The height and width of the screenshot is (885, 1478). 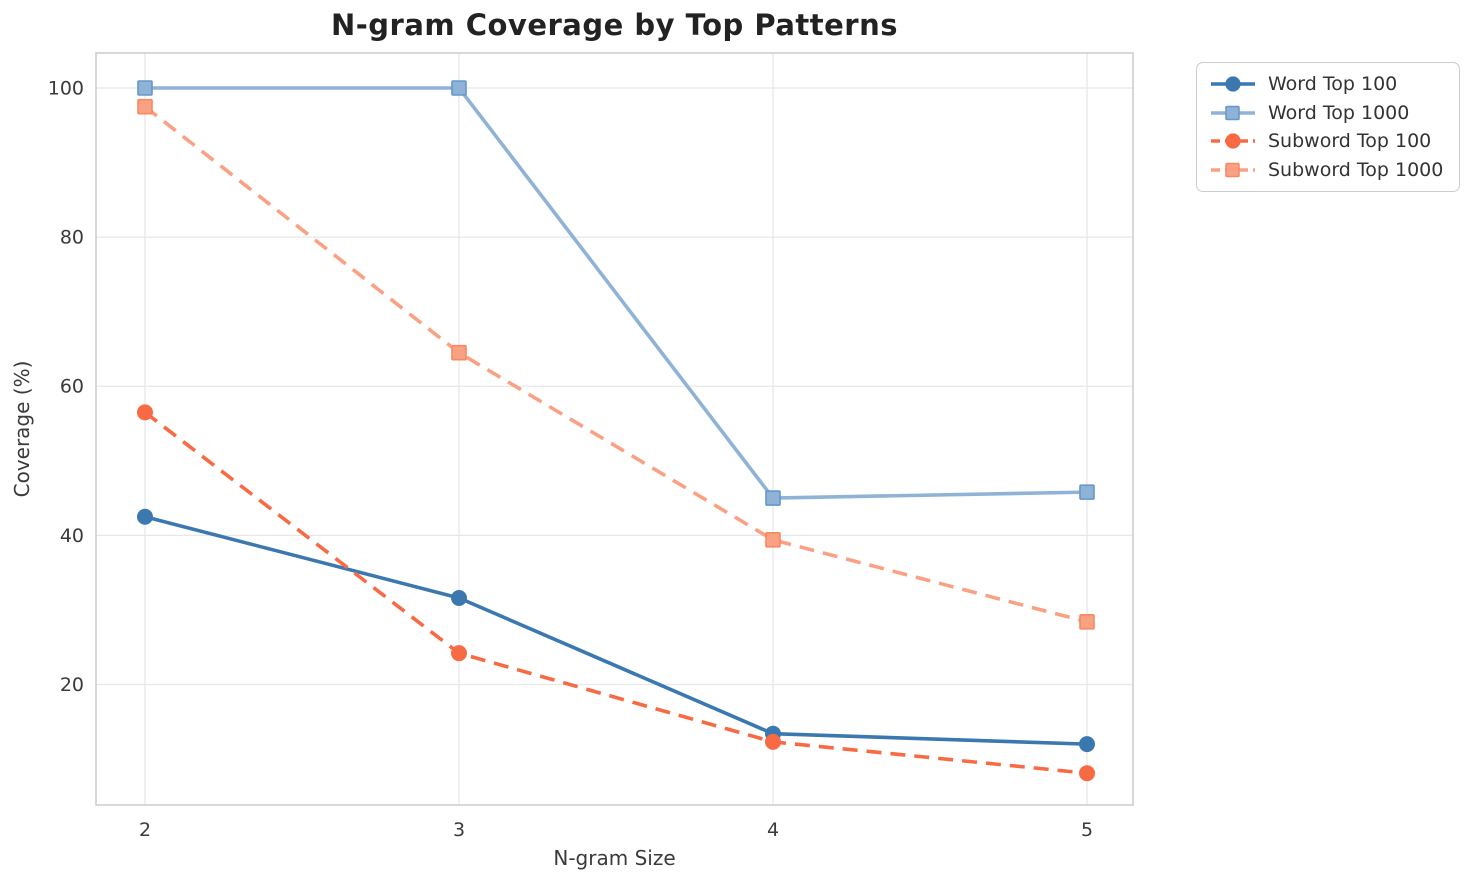 What do you see at coordinates (66, 89) in the screenshot?
I see `y-tick-label: 100` at bounding box center [66, 89].